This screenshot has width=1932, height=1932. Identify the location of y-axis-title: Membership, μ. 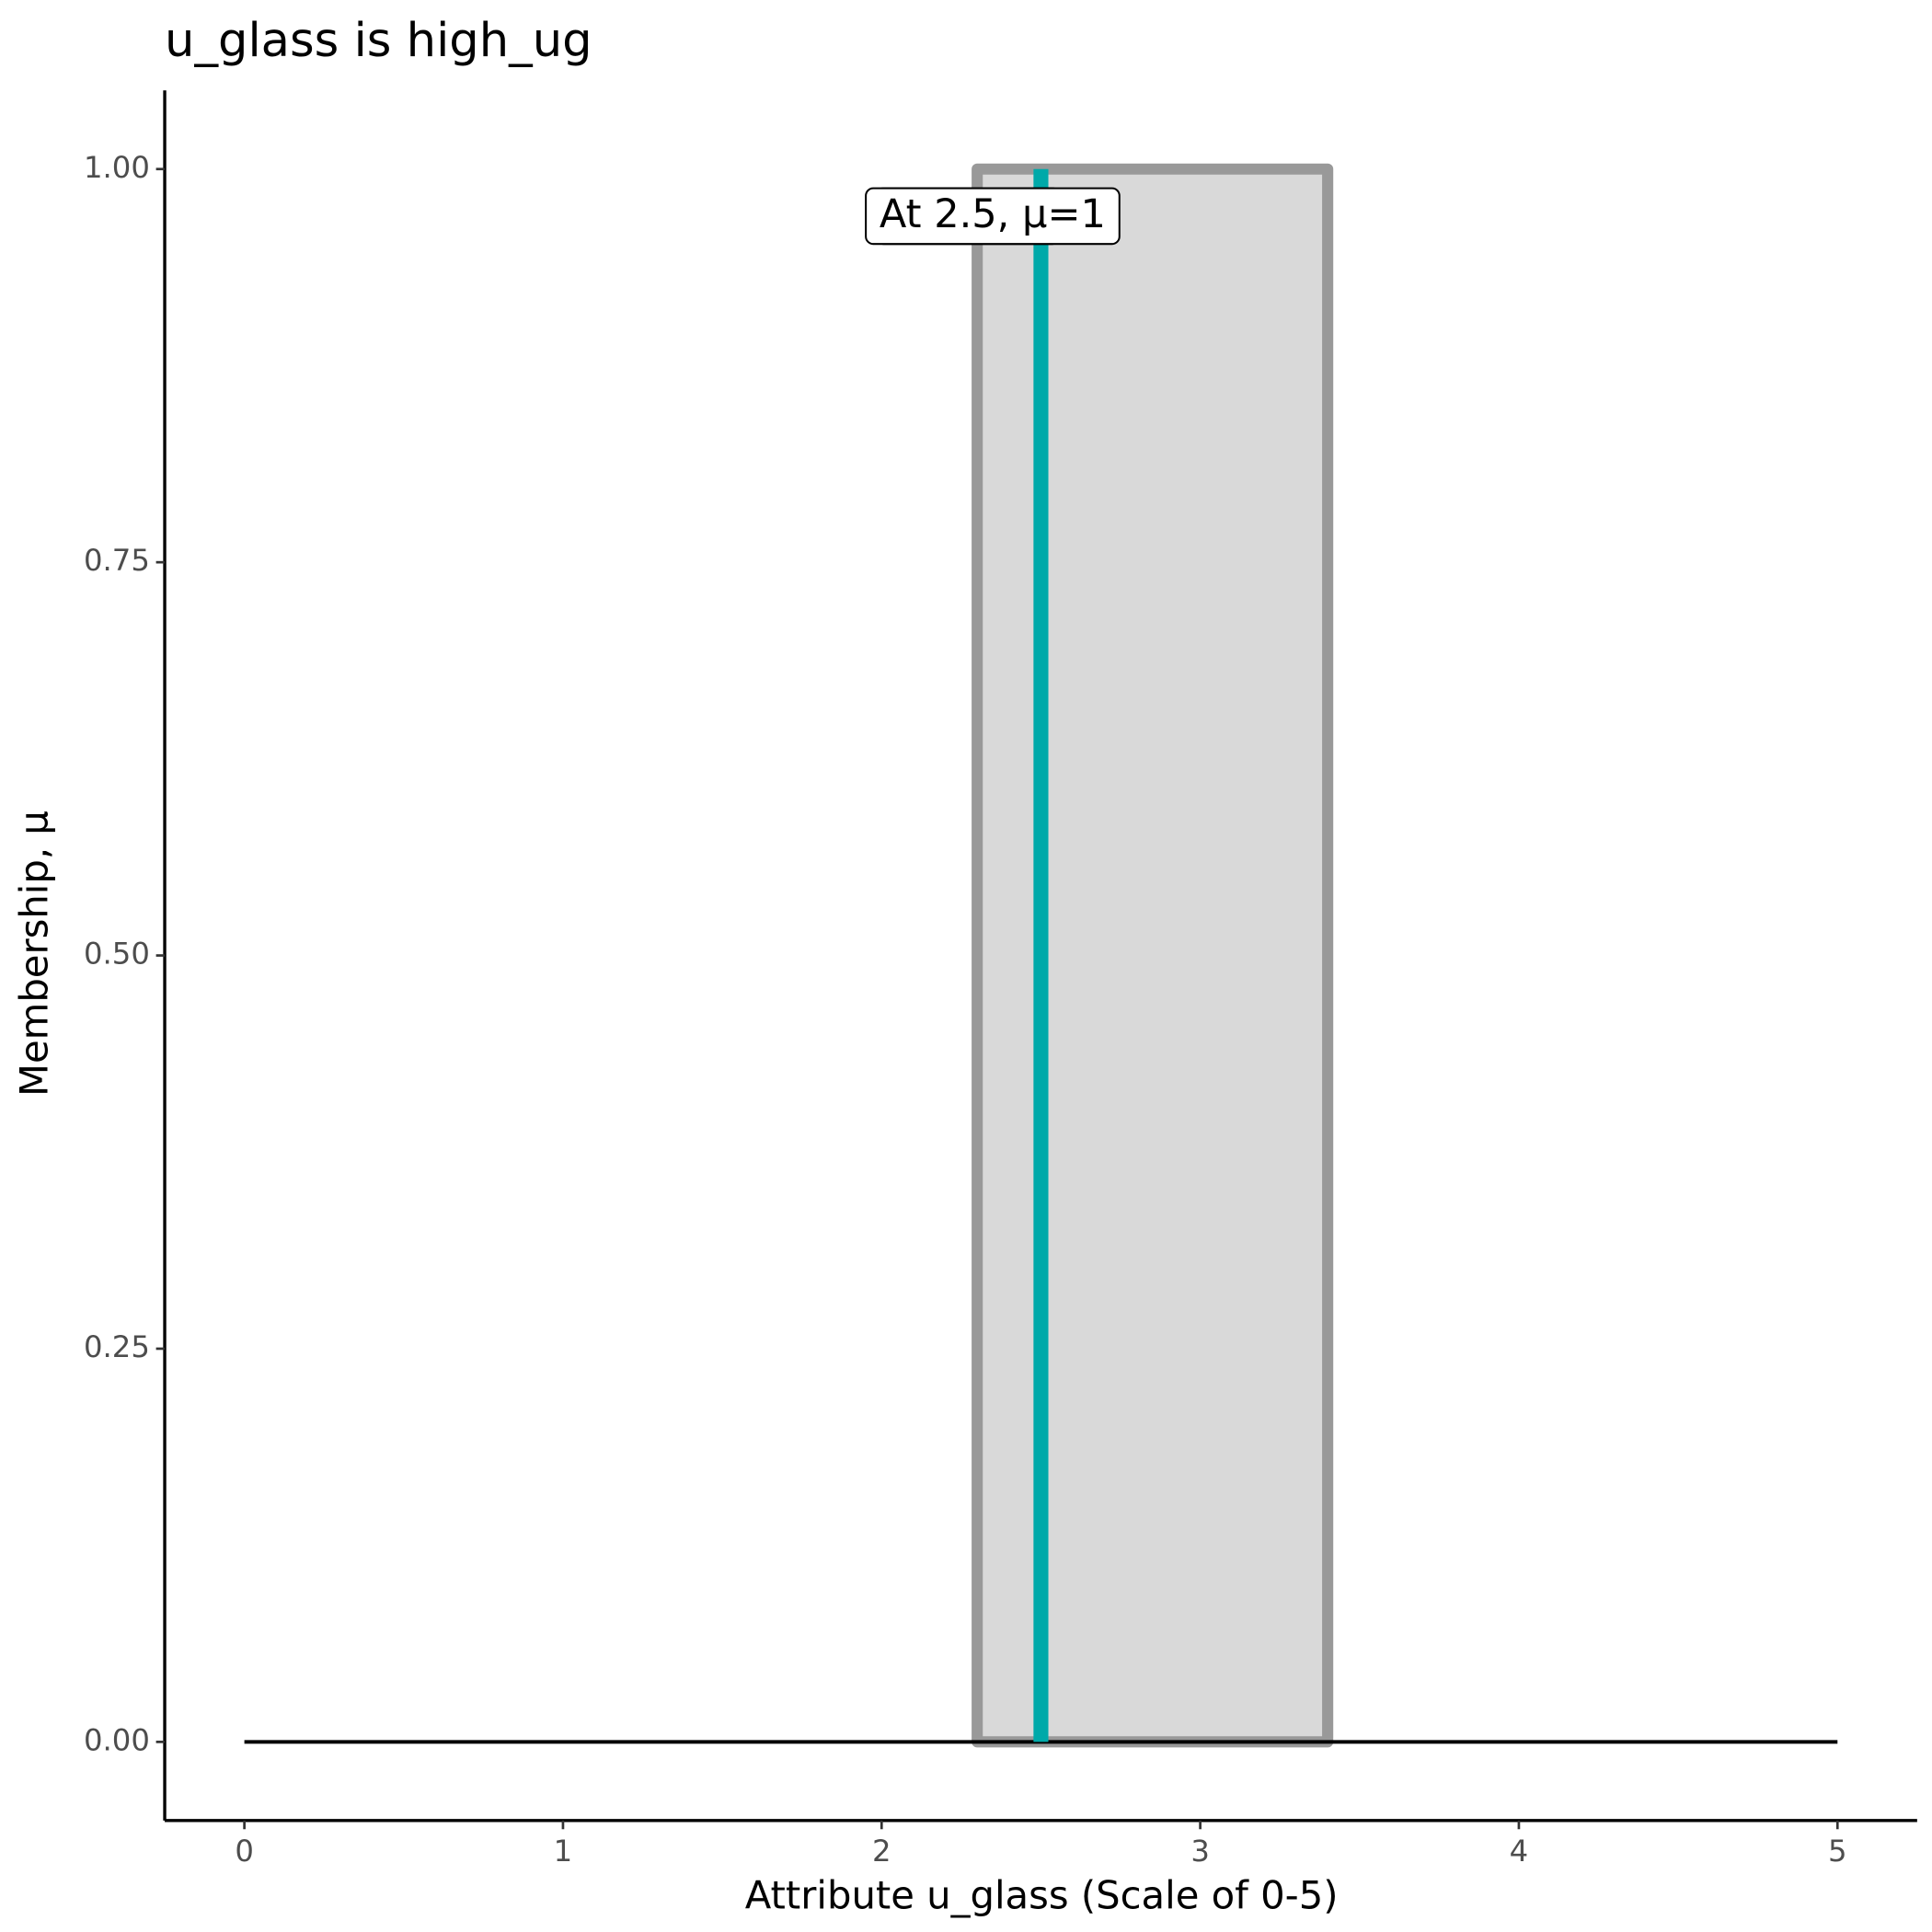
(33, 954).